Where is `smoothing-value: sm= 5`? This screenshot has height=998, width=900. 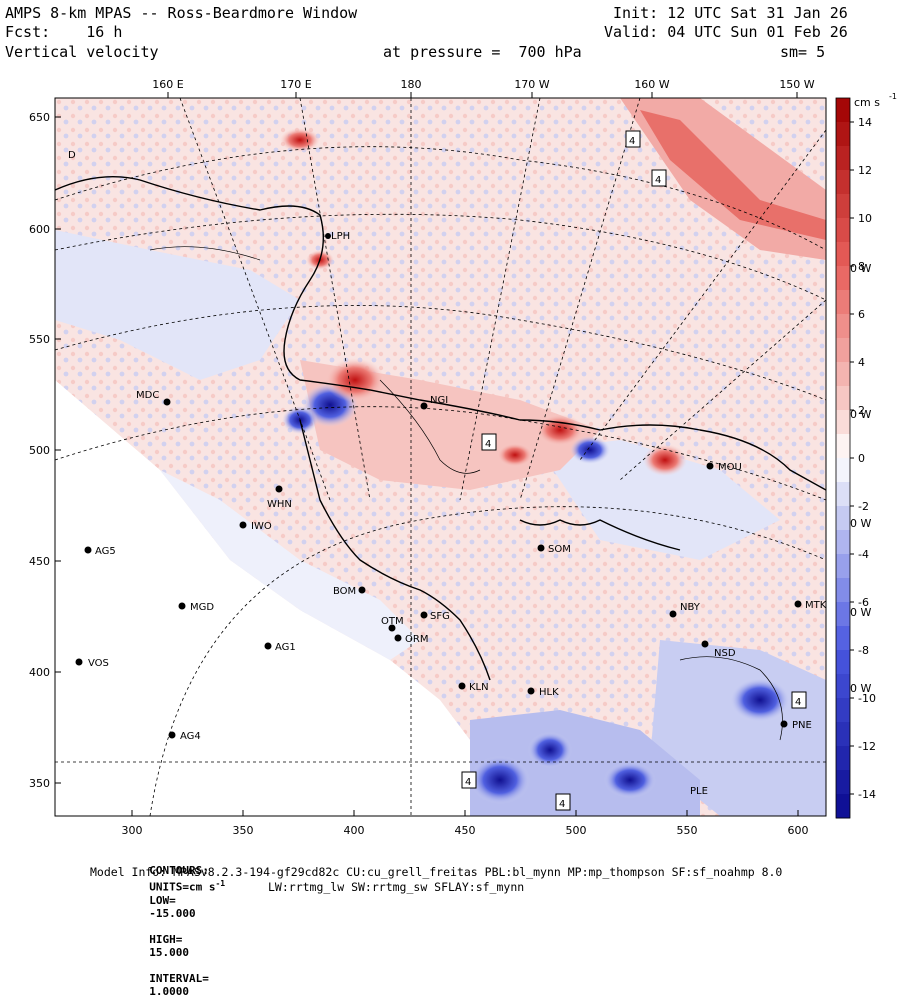
smoothing-value: sm= 5 is located at coordinates (803, 52).